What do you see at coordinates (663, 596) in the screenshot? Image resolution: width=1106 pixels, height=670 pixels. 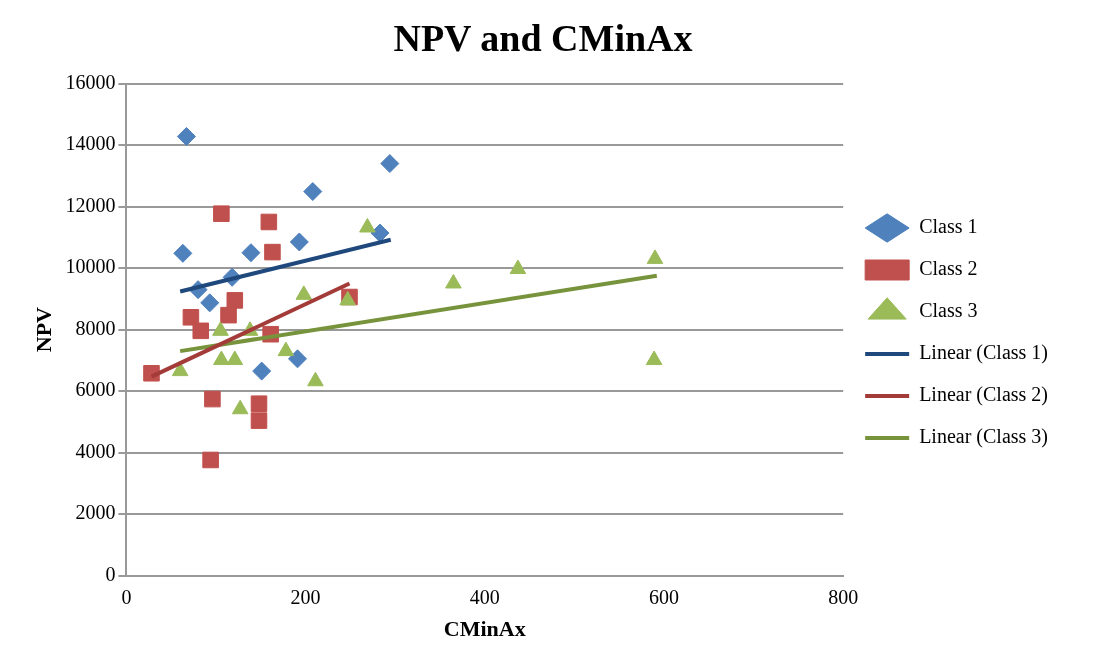 I see `x-tick-label: 600` at bounding box center [663, 596].